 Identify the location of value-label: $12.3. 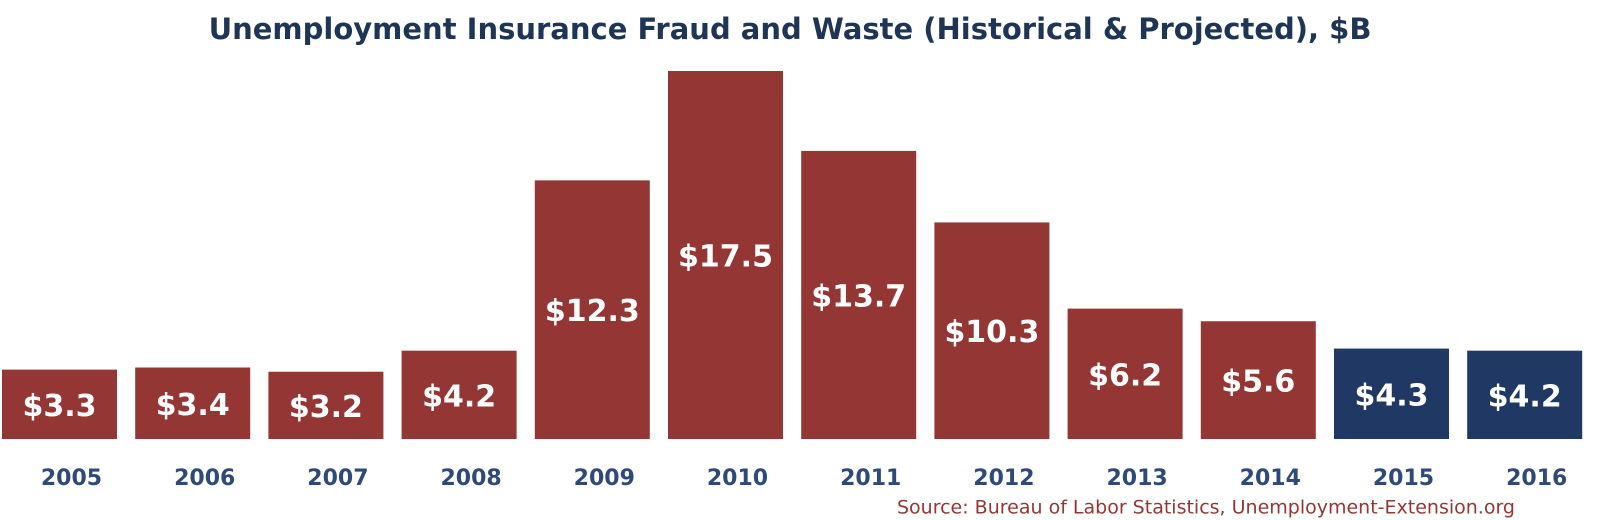
(592, 311).